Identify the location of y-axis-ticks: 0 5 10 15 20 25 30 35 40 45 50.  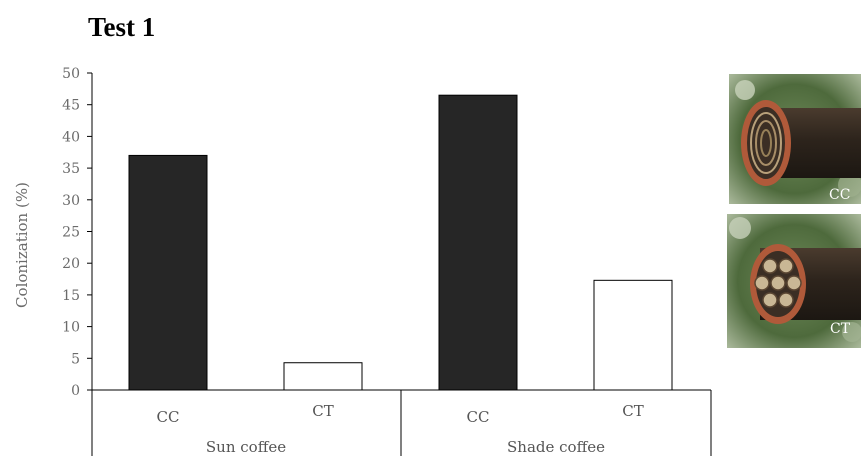
(77, 232).